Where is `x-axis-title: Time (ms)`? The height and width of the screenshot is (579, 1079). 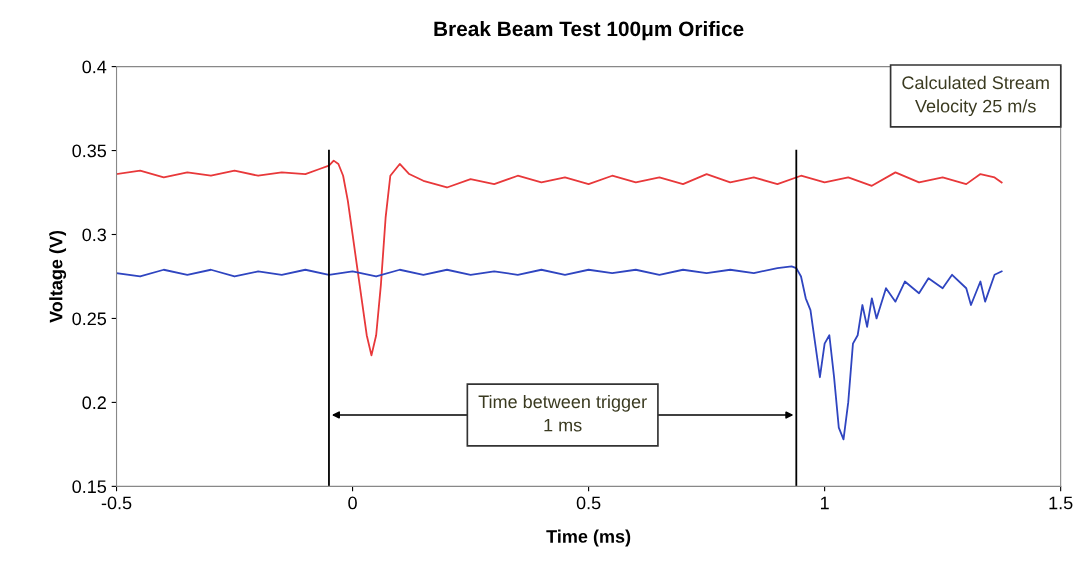
x-axis-title: Time (ms) is located at coordinates (588, 538).